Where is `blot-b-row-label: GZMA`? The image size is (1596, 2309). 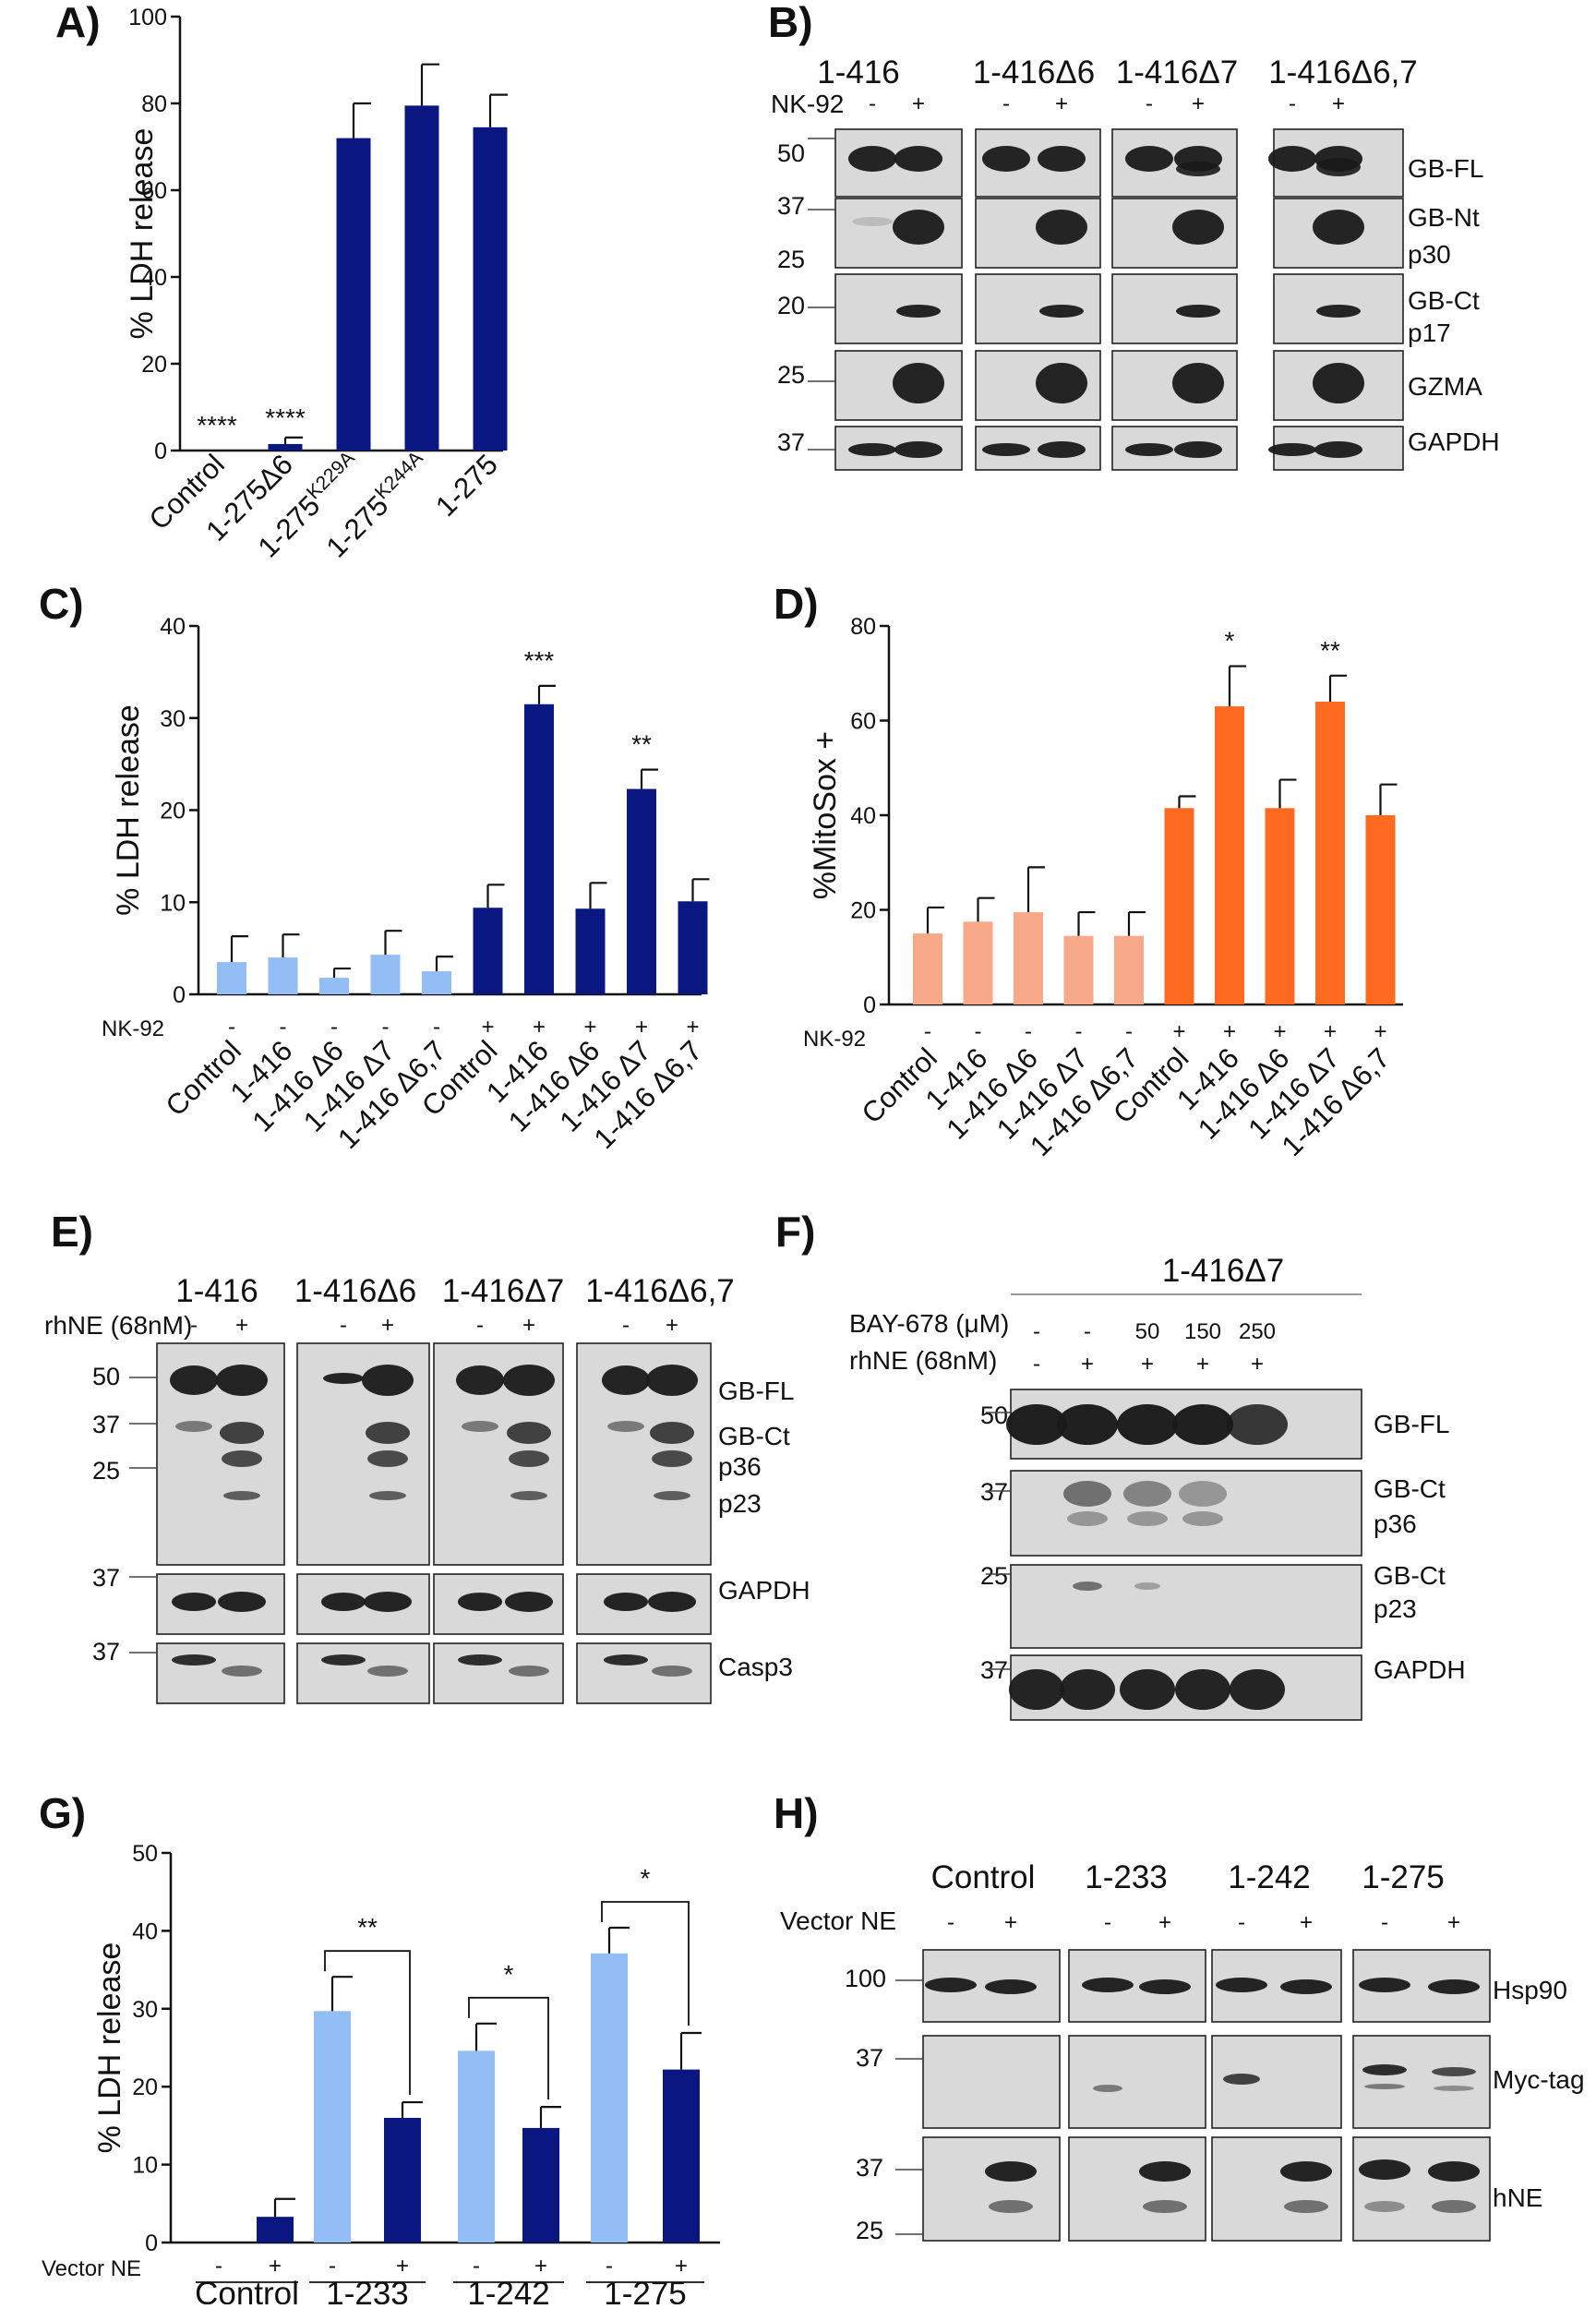
blot-b-row-label: GZMA is located at coordinates (1445, 386).